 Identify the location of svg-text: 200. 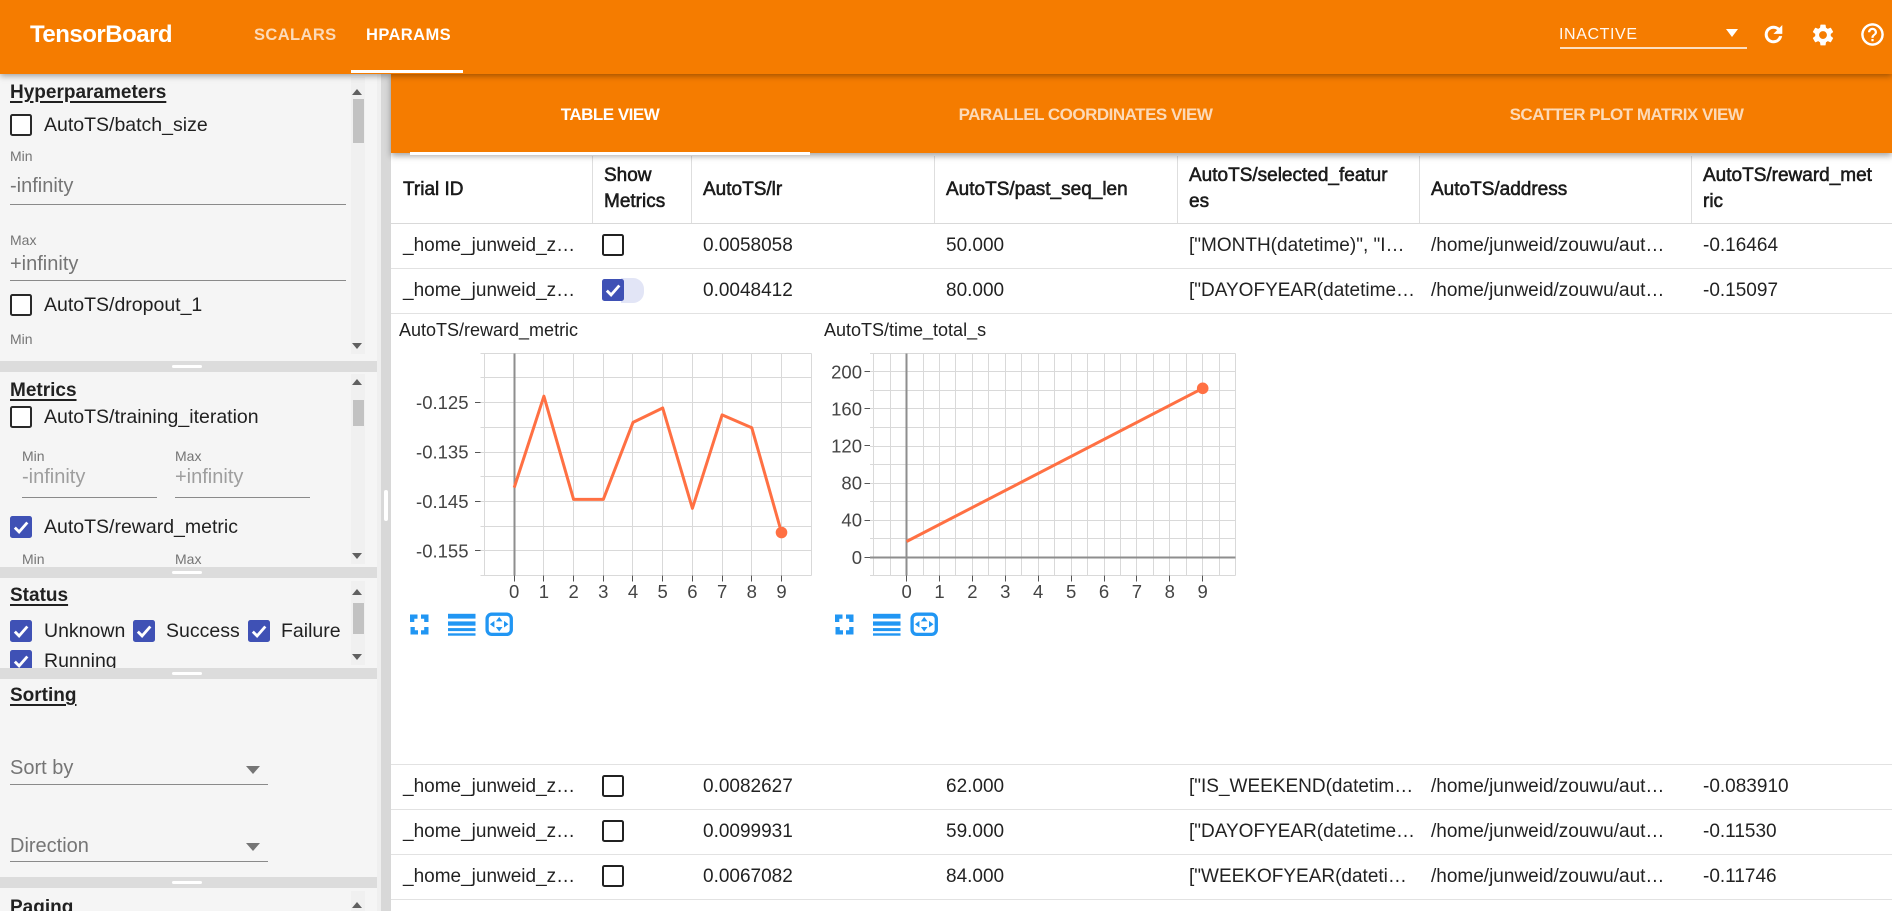
(846, 371).